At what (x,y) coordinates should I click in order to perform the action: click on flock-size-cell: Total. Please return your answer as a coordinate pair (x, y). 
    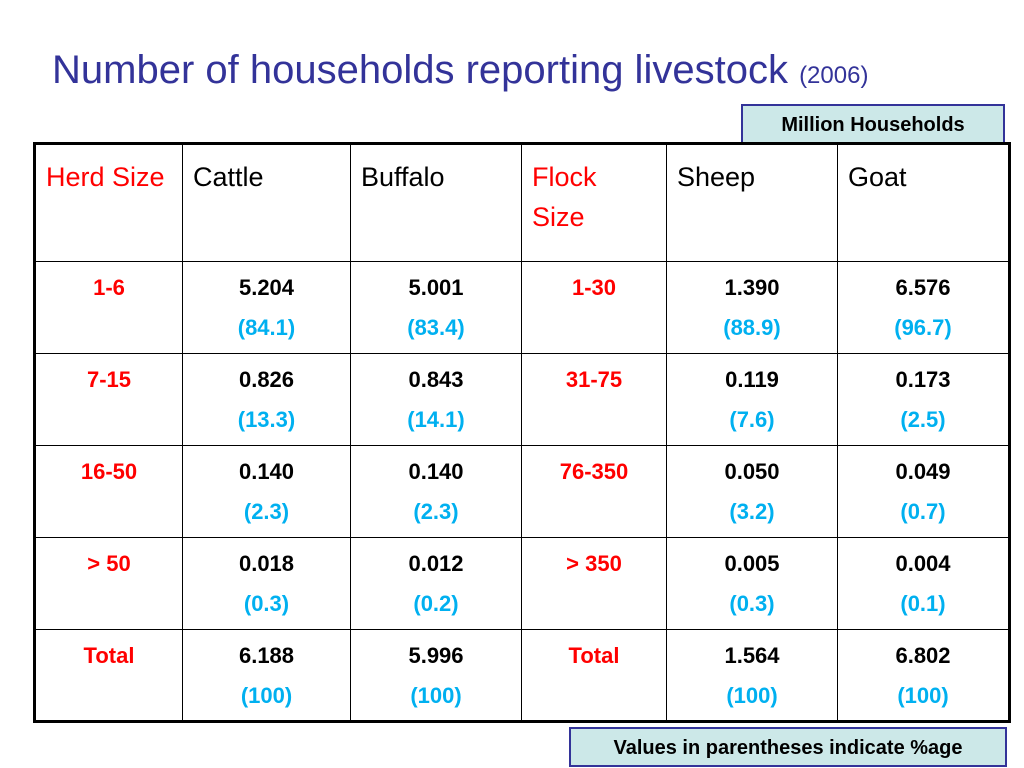
    Looking at the image, I should click on (594, 675).